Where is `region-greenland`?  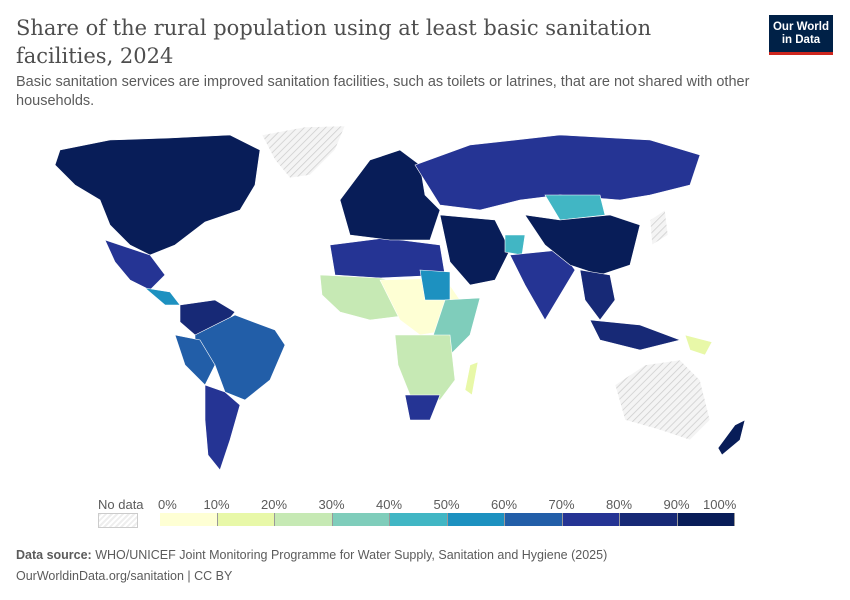 region-greenland is located at coordinates (303, 152).